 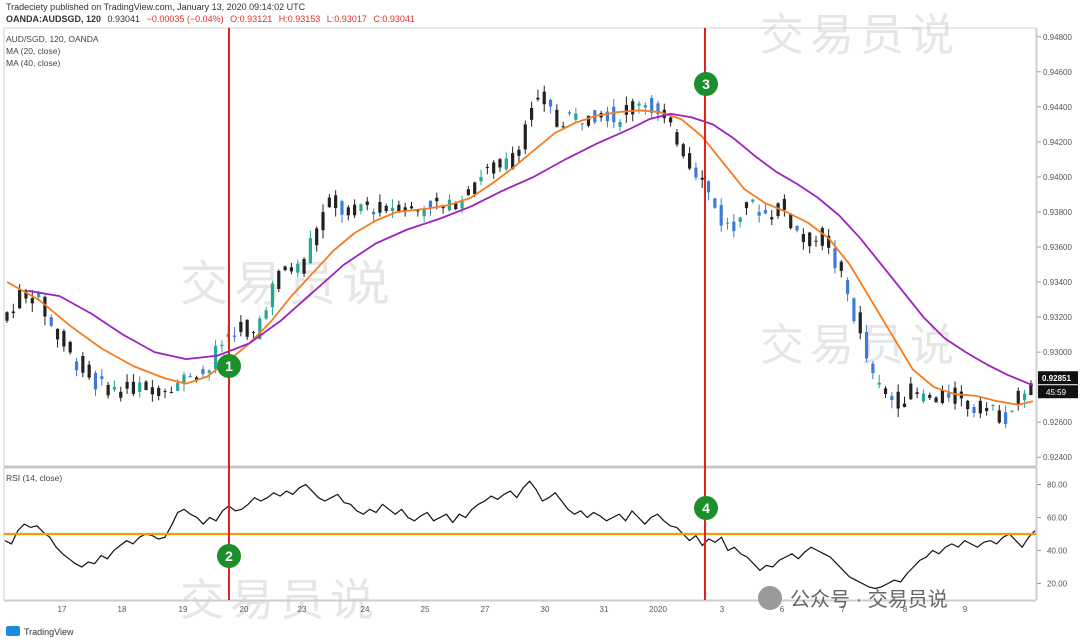 What do you see at coordinates (34, 478) in the screenshot?
I see `legend-rsi: RSI (14, close)` at bounding box center [34, 478].